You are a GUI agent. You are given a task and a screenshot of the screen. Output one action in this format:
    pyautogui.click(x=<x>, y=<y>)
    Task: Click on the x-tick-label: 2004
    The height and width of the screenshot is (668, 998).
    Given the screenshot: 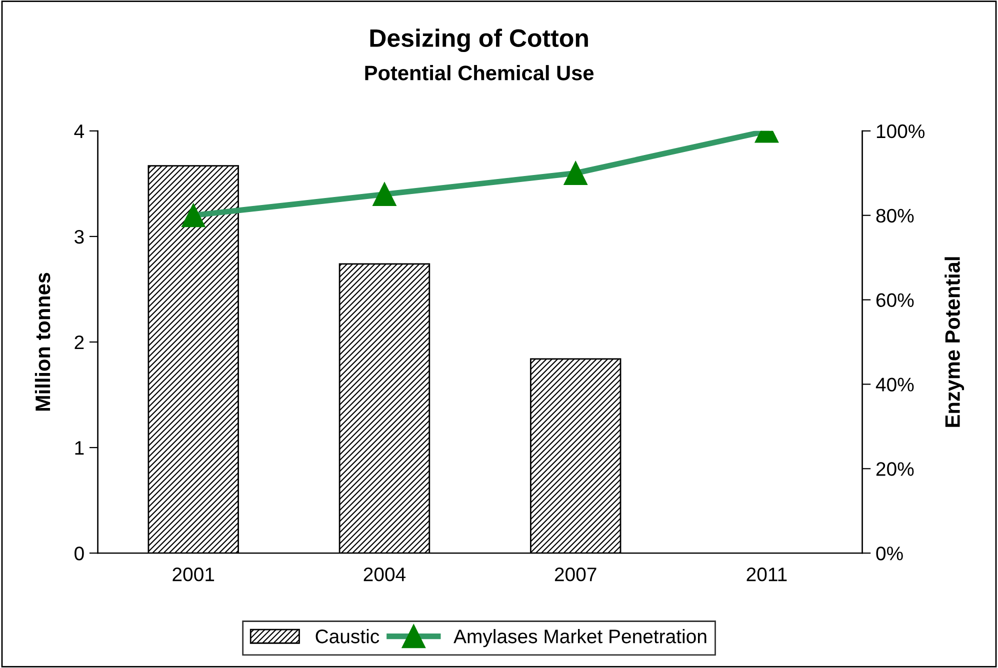 What is the action you would take?
    pyautogui.click(x=385, y=575)
    